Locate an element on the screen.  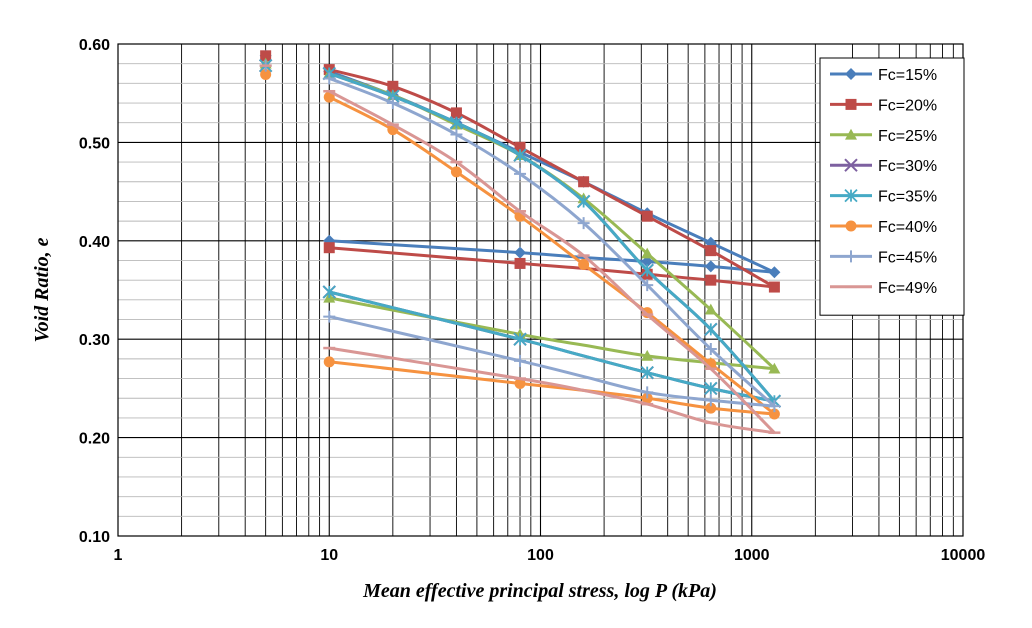
x-tick-labels: 1 10 100 1000 10000 is located at coordinates (550, 555).